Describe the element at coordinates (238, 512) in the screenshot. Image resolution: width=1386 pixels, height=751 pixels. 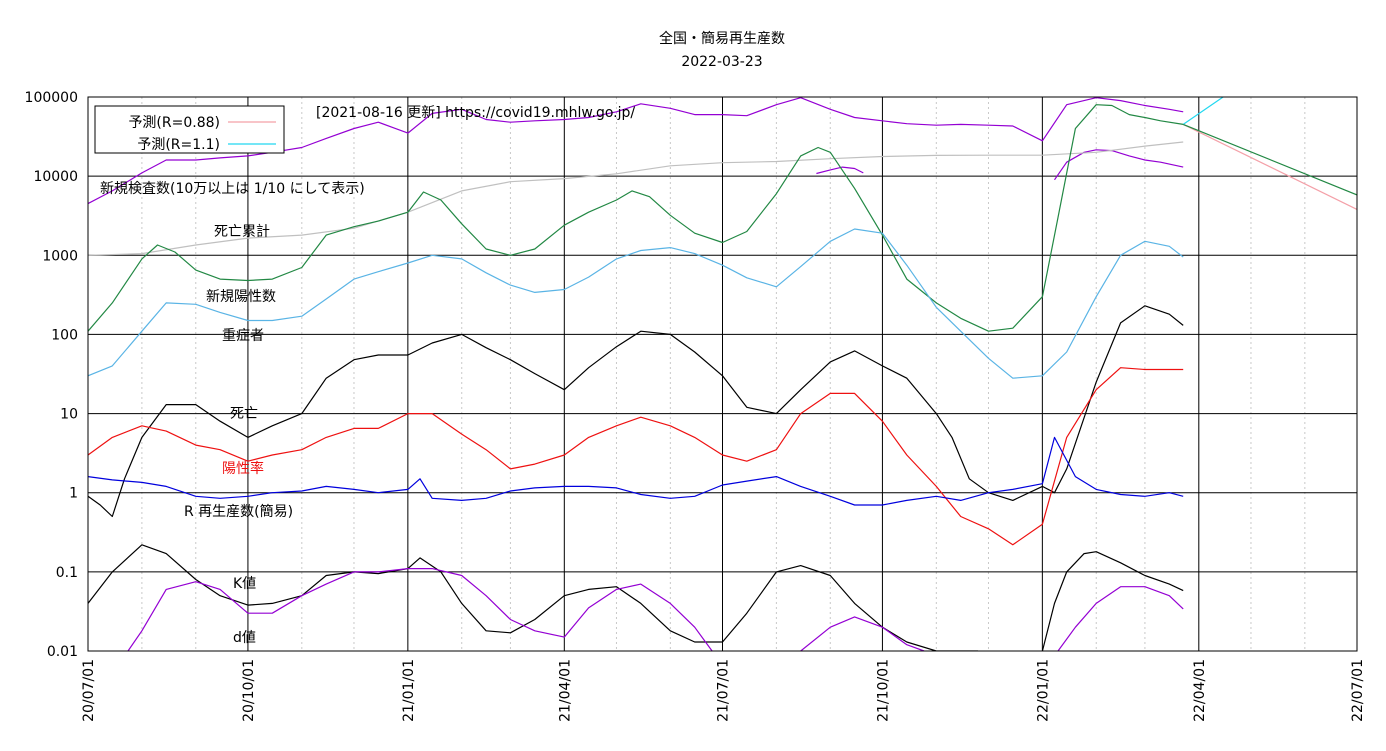
I see `series-annotation: R 再生産数(簡易)` at that location.